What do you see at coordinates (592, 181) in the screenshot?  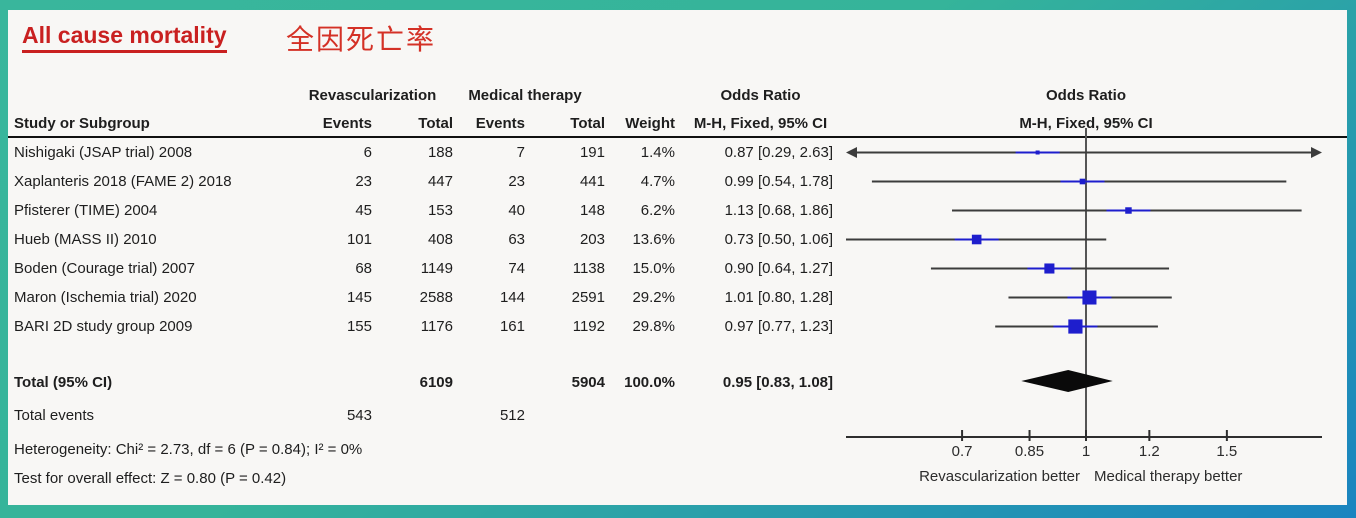 I see `study-total-med: 441` at bounding box center [592, 181].